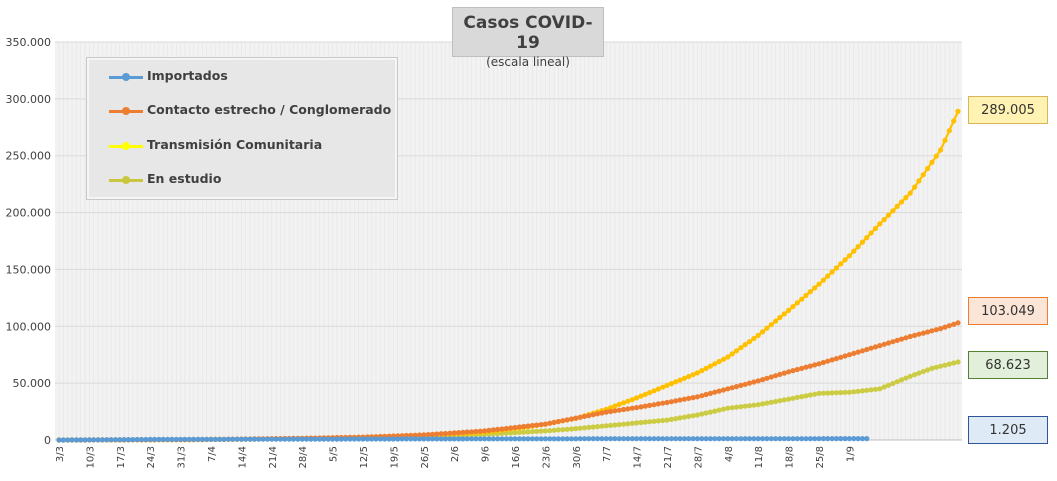  Describe the element at coordinates (242, 457) in the screenshot. I see `x-tick-label: 14/4` at that location.